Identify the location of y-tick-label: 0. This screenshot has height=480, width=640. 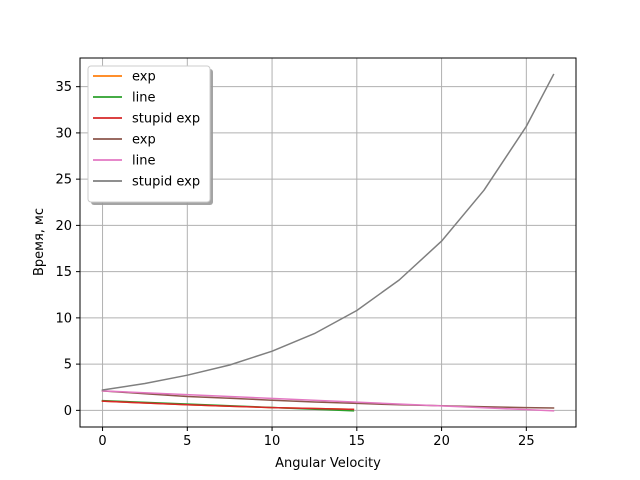
(68, 411).